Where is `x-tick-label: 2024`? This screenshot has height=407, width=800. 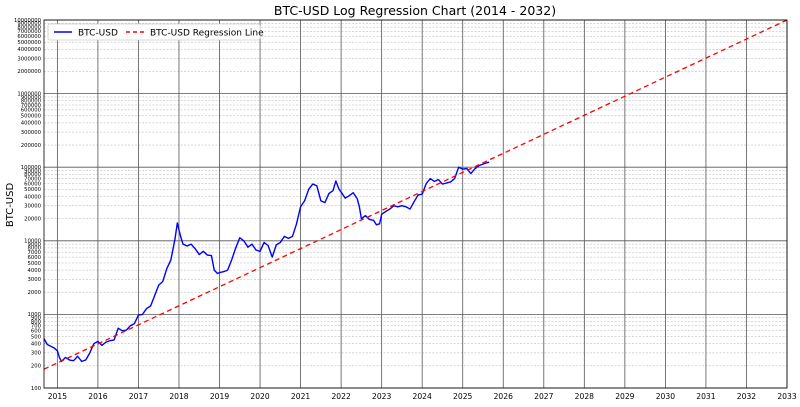
x-tick-label: 2024 is located at coordinates (422, 396).